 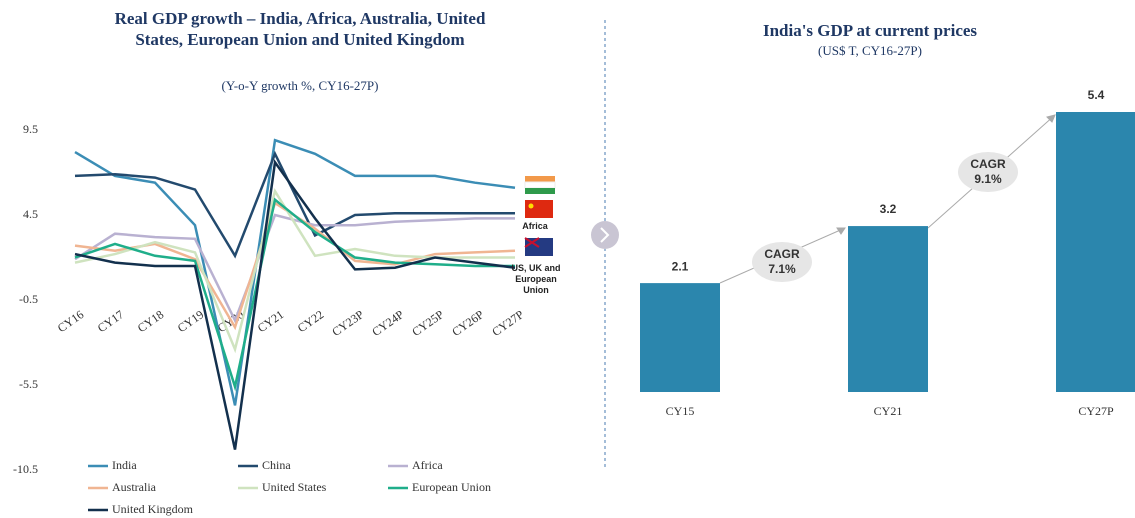 I want to click on flag-india, so click(x=540, y=185).